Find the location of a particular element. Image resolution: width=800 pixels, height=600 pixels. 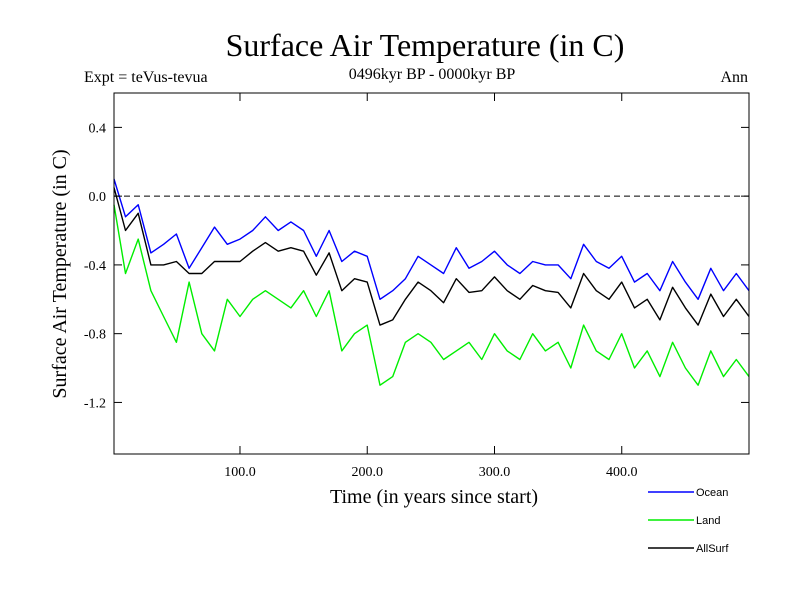

x-tick-label: 300.0 is located at coordinates (495, 472).